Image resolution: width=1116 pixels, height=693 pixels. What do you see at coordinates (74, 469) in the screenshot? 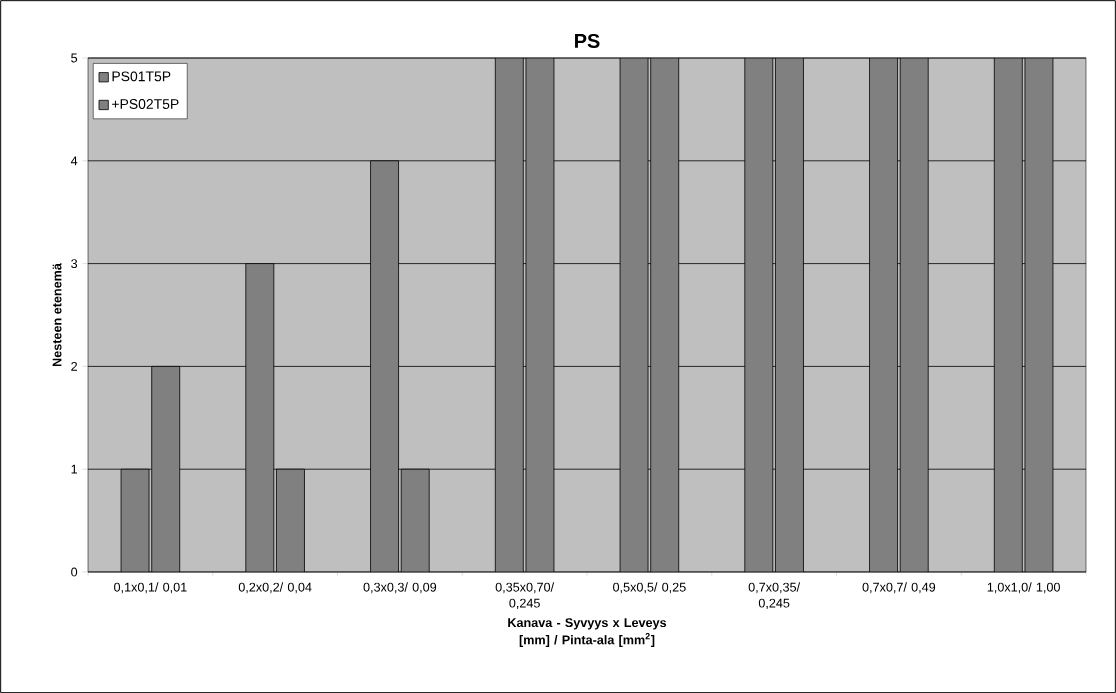
I see `y-tick-label: 1` at bounding box center [74, 469].